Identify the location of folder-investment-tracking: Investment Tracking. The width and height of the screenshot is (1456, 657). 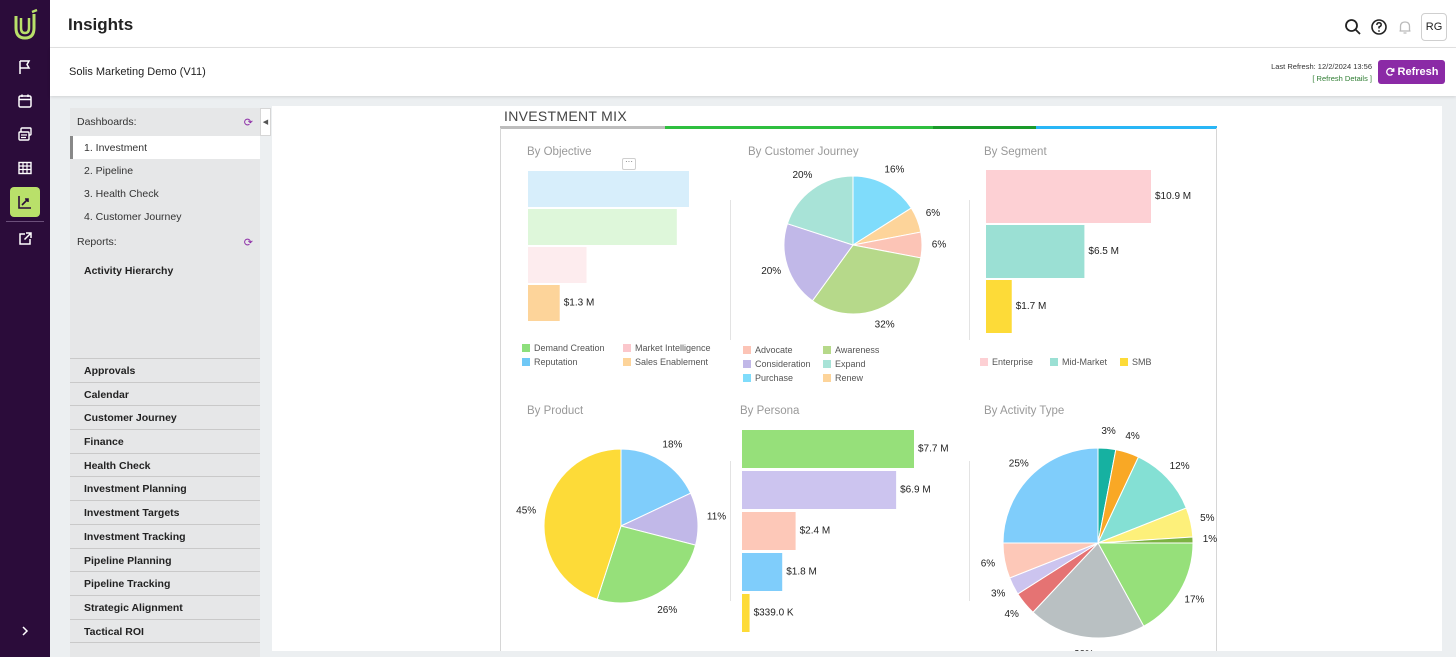
(165, 537).